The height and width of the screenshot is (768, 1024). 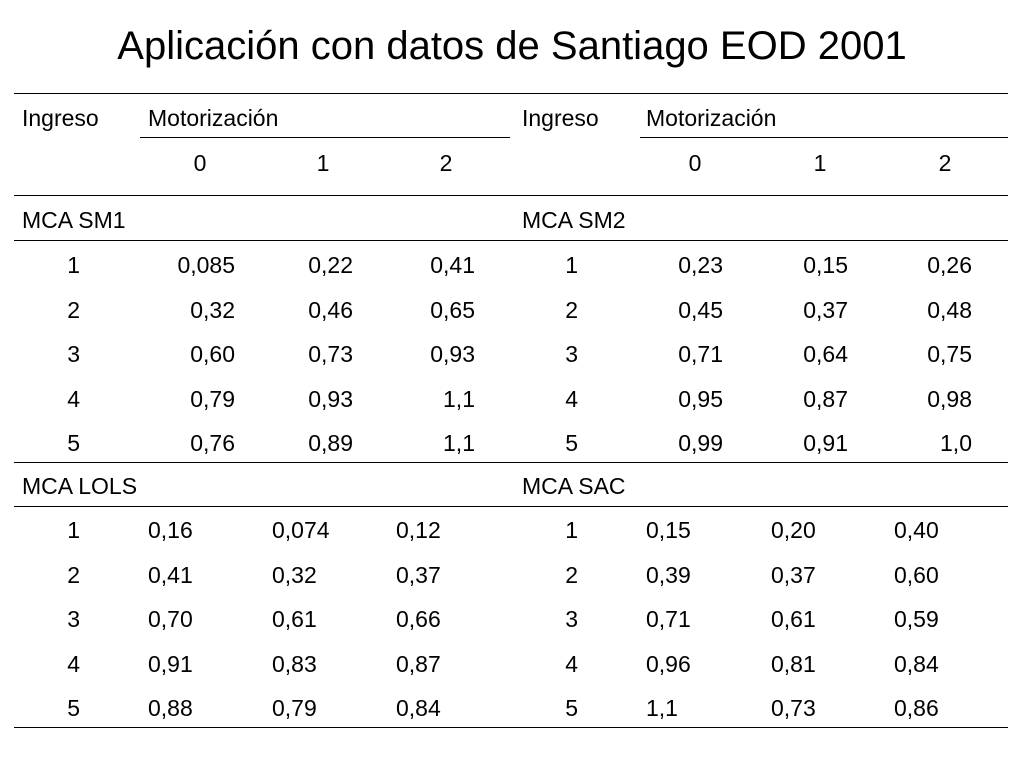 I want to click on table-cell-value: 0,75, so click(x=949, y=354).